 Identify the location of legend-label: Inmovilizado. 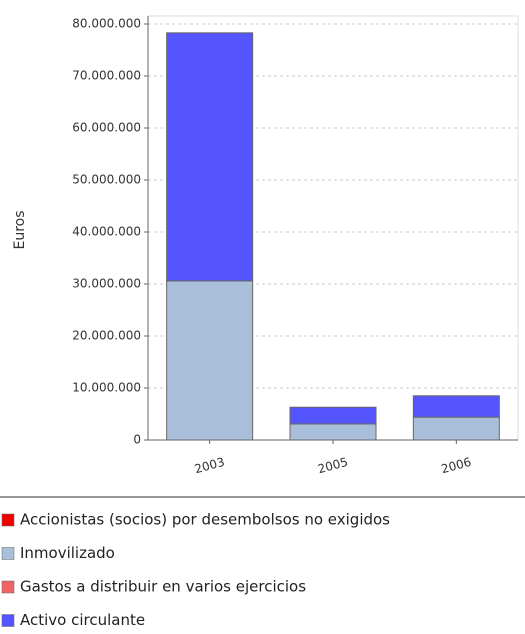
(67, 553).